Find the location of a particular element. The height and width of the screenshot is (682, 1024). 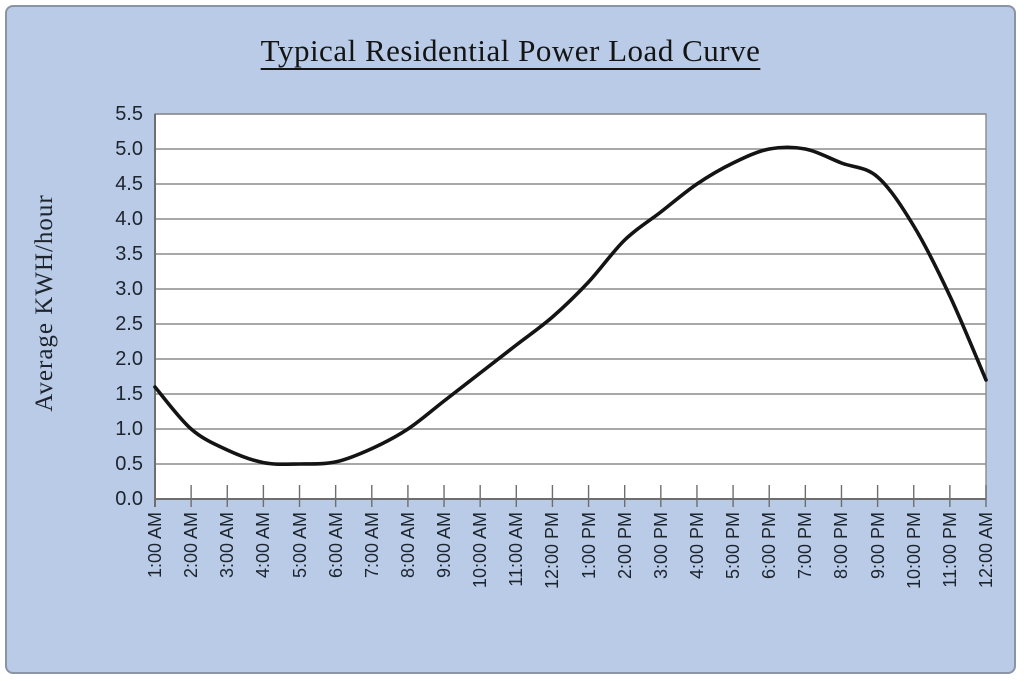

x-tick-label: 3:00 AM is located at coordinates (227, 545).